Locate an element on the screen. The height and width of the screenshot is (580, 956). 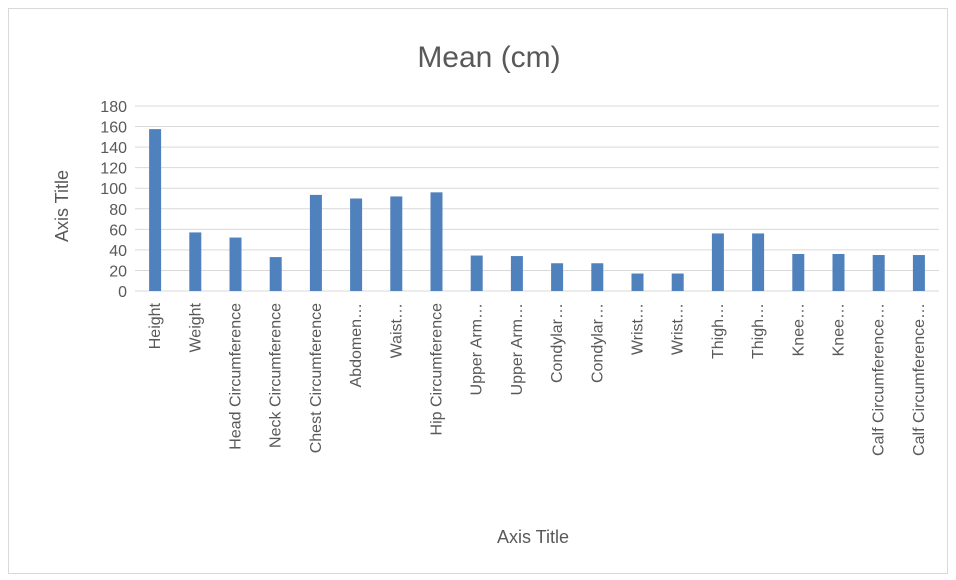
x-axis-title: Axis Title is located at coordinates (533, 537).